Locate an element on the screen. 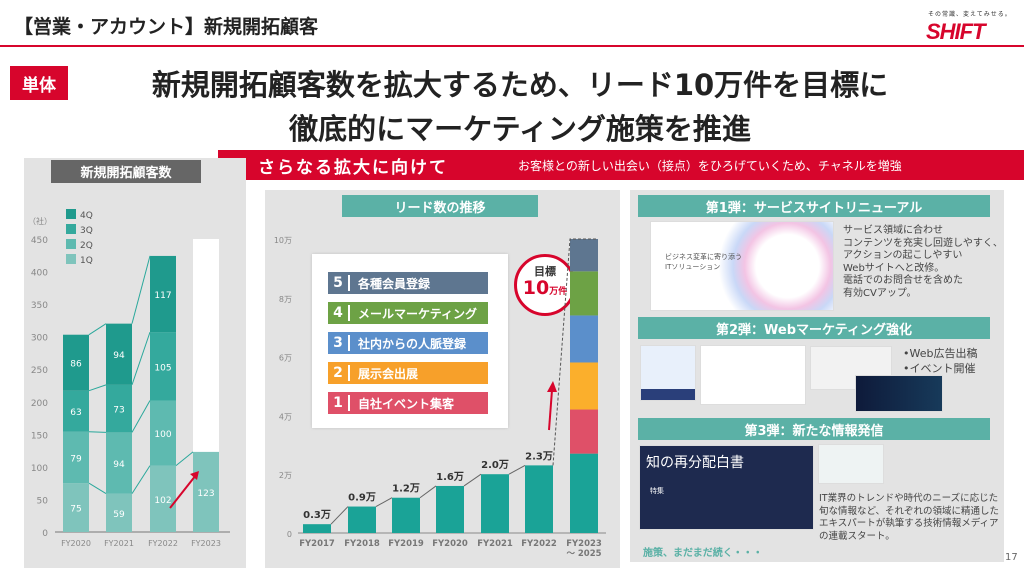 The height and width of the screenshot is (576, 1024). x-tick-label: FY2021 is located at coordinates (495, 544).